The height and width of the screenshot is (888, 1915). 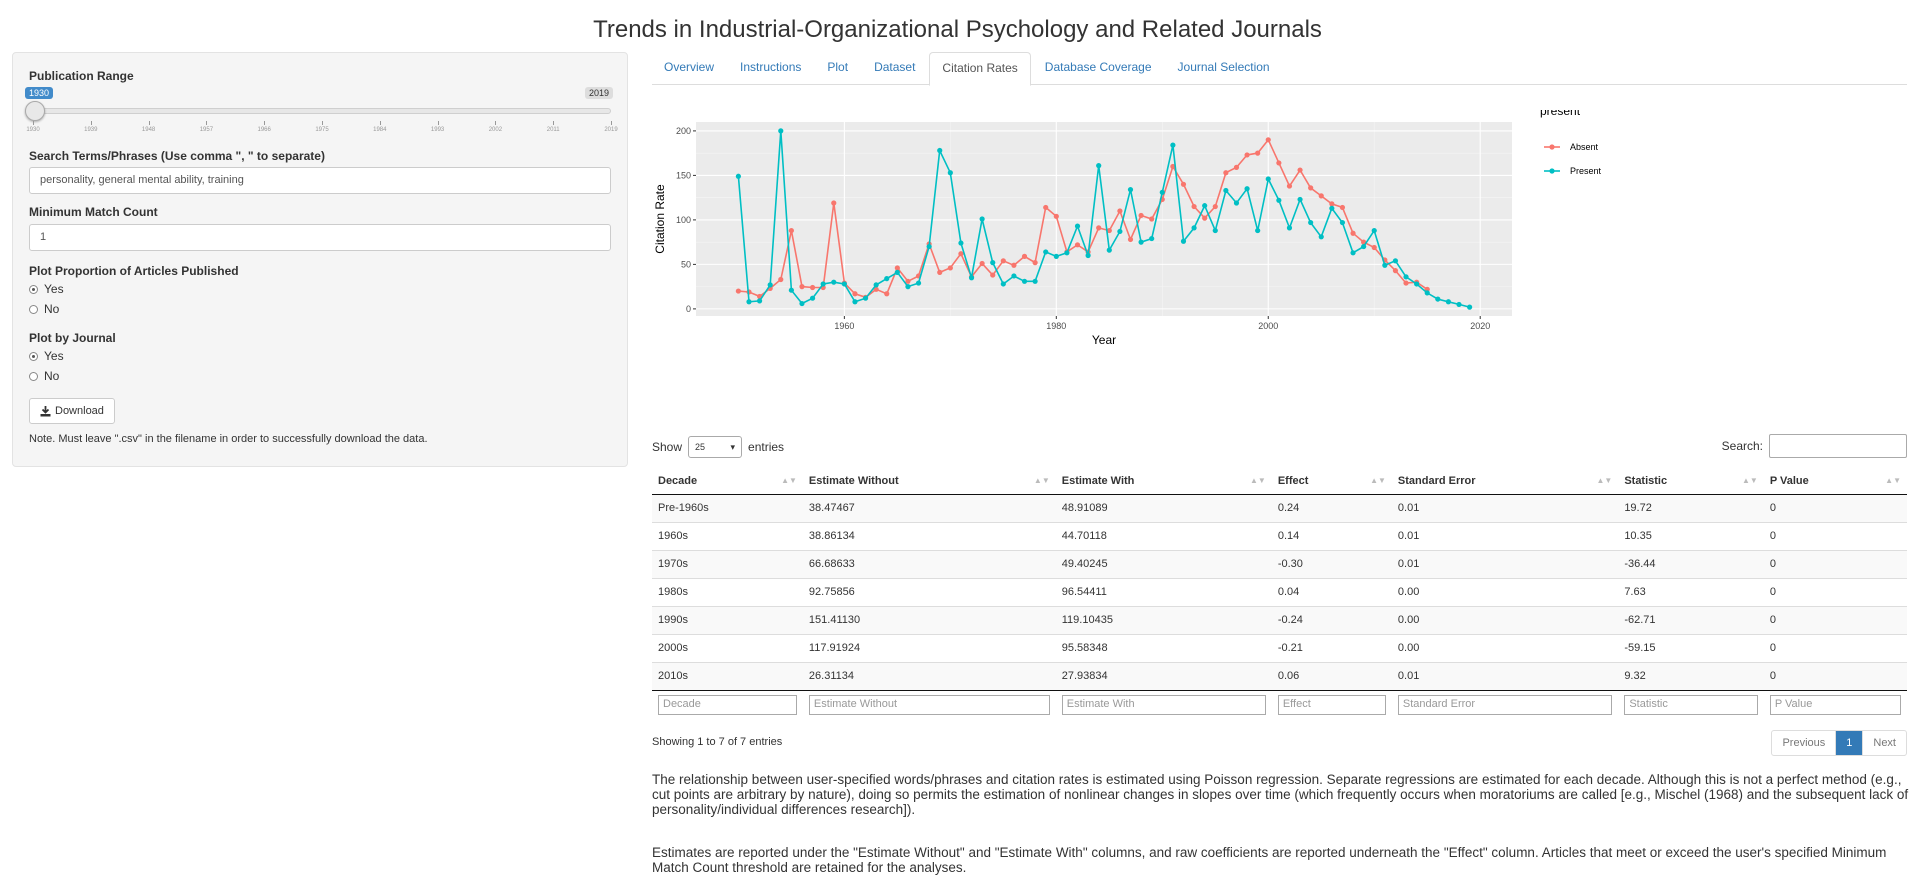 I want to click on column-filter-input: P Value, so click(x=1835, y=705).